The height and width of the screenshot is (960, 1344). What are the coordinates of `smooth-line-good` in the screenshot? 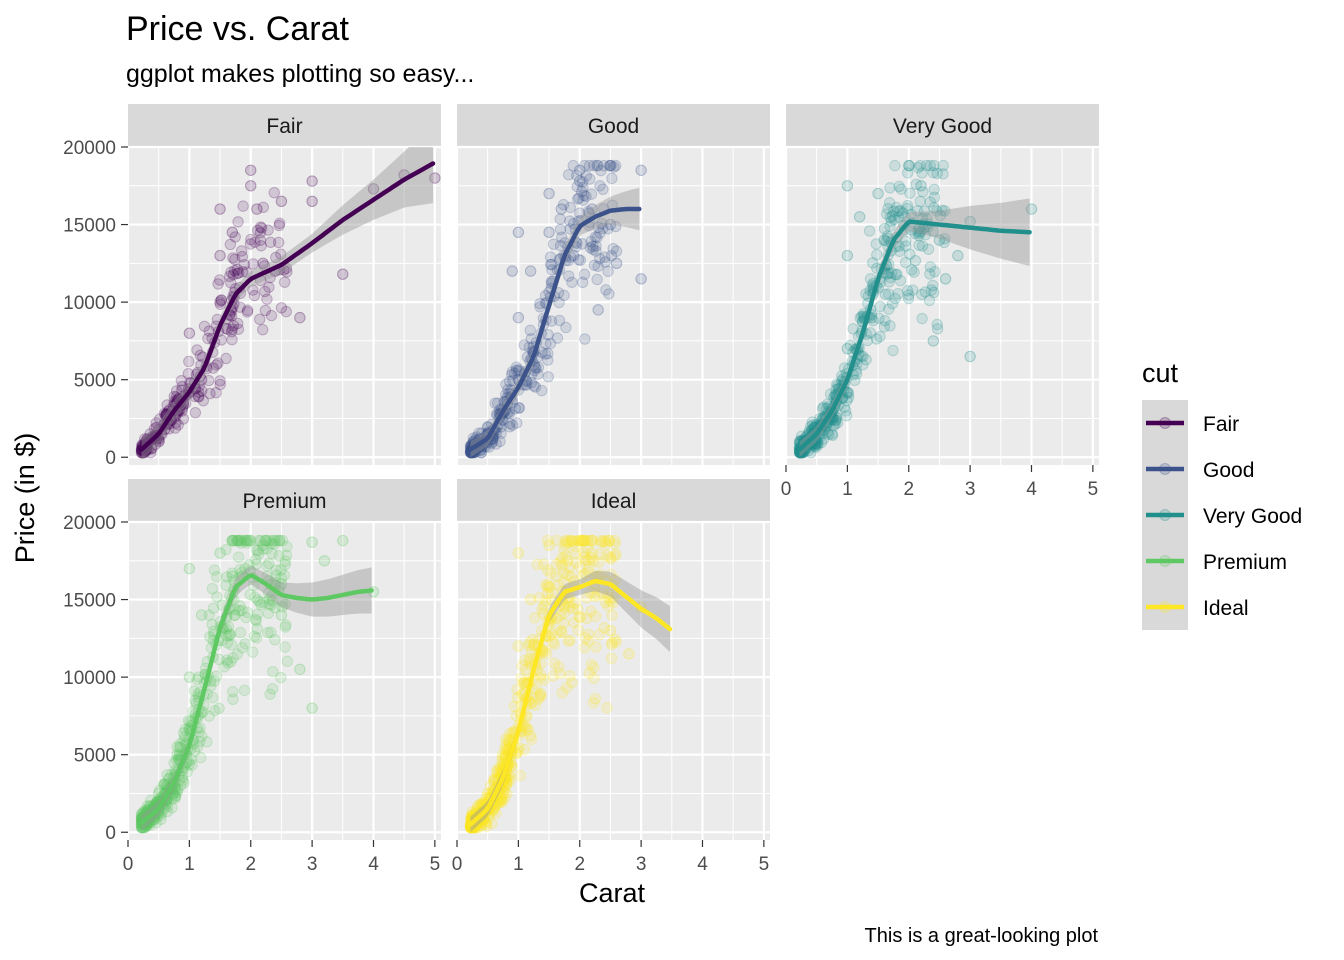 It's located at (555, 329).